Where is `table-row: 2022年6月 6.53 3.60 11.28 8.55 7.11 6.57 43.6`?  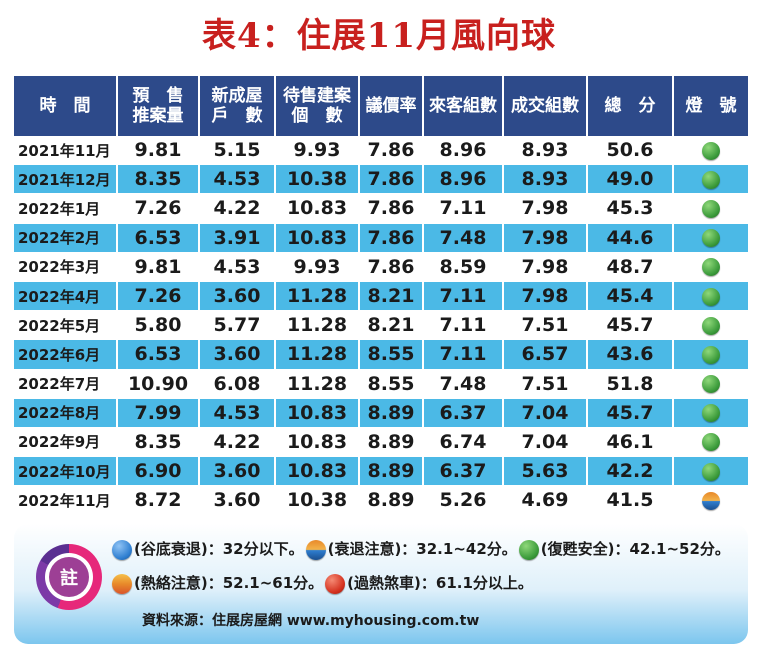 table-row: 2022年6月 6.53 3.60 11.28 8.55 7.11 6.57 43.6 is located at coordinates (381, 355).